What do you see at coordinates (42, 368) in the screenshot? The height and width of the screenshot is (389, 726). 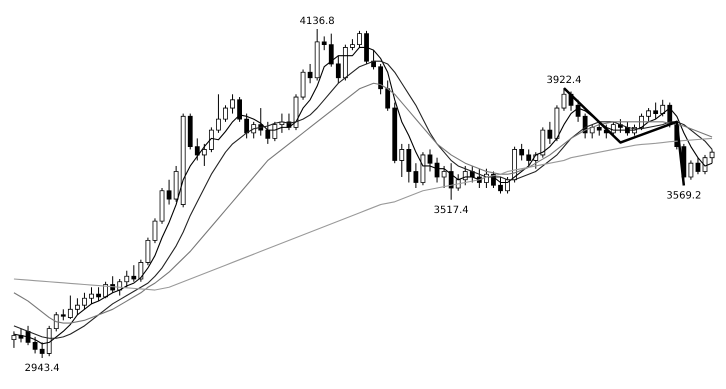 I see `annotation: 2943.4` at bounding box center [42, 368].